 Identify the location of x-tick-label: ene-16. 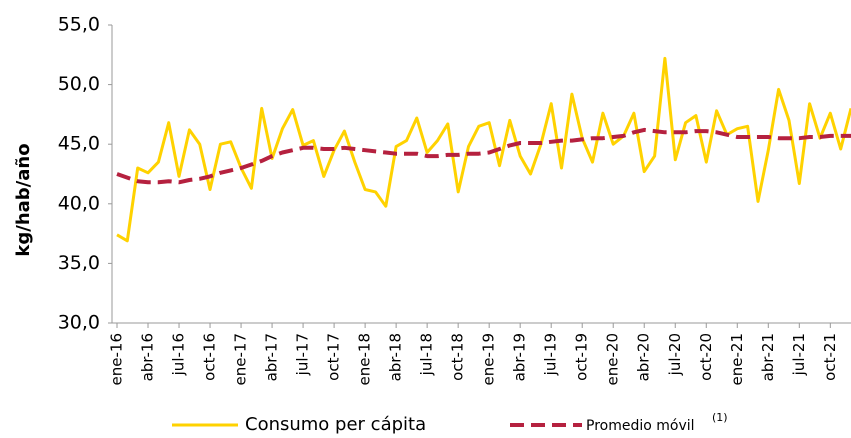
(117, 359).